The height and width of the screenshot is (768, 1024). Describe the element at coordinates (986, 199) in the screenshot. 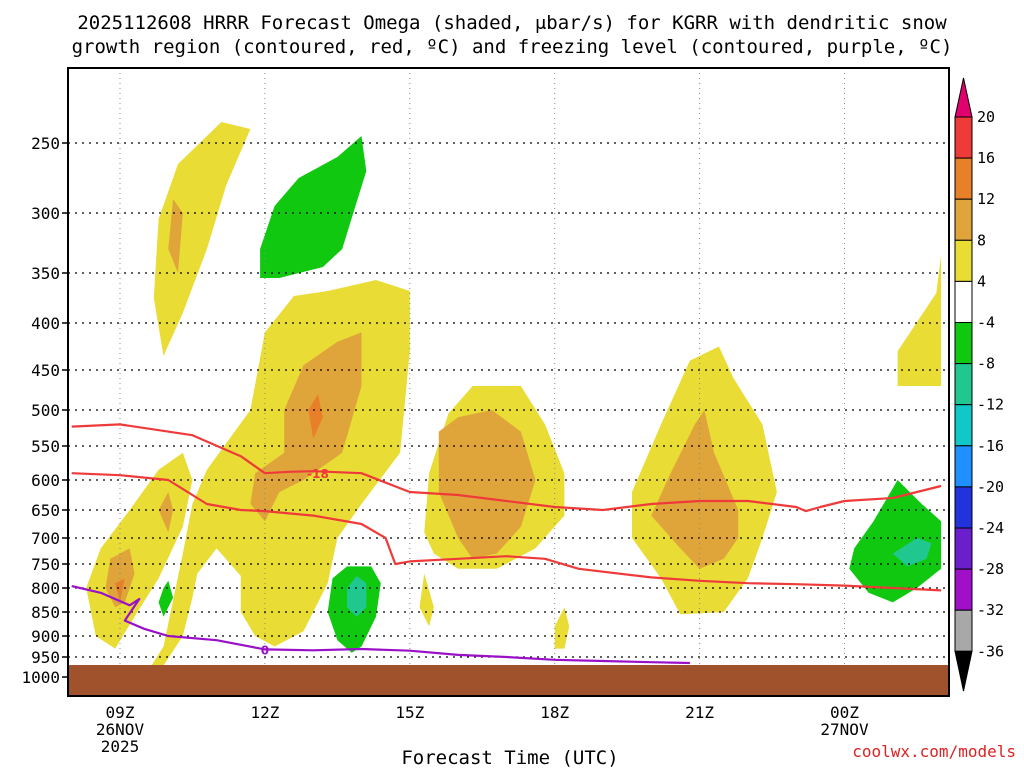

I see `colorbar-tick-12: 12` at that location.